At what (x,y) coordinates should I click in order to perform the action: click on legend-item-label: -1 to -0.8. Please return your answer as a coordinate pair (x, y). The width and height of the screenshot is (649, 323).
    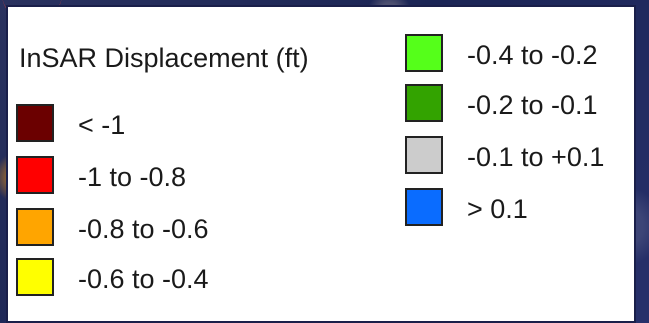
    Looking at the image, I should click on (132, 177).